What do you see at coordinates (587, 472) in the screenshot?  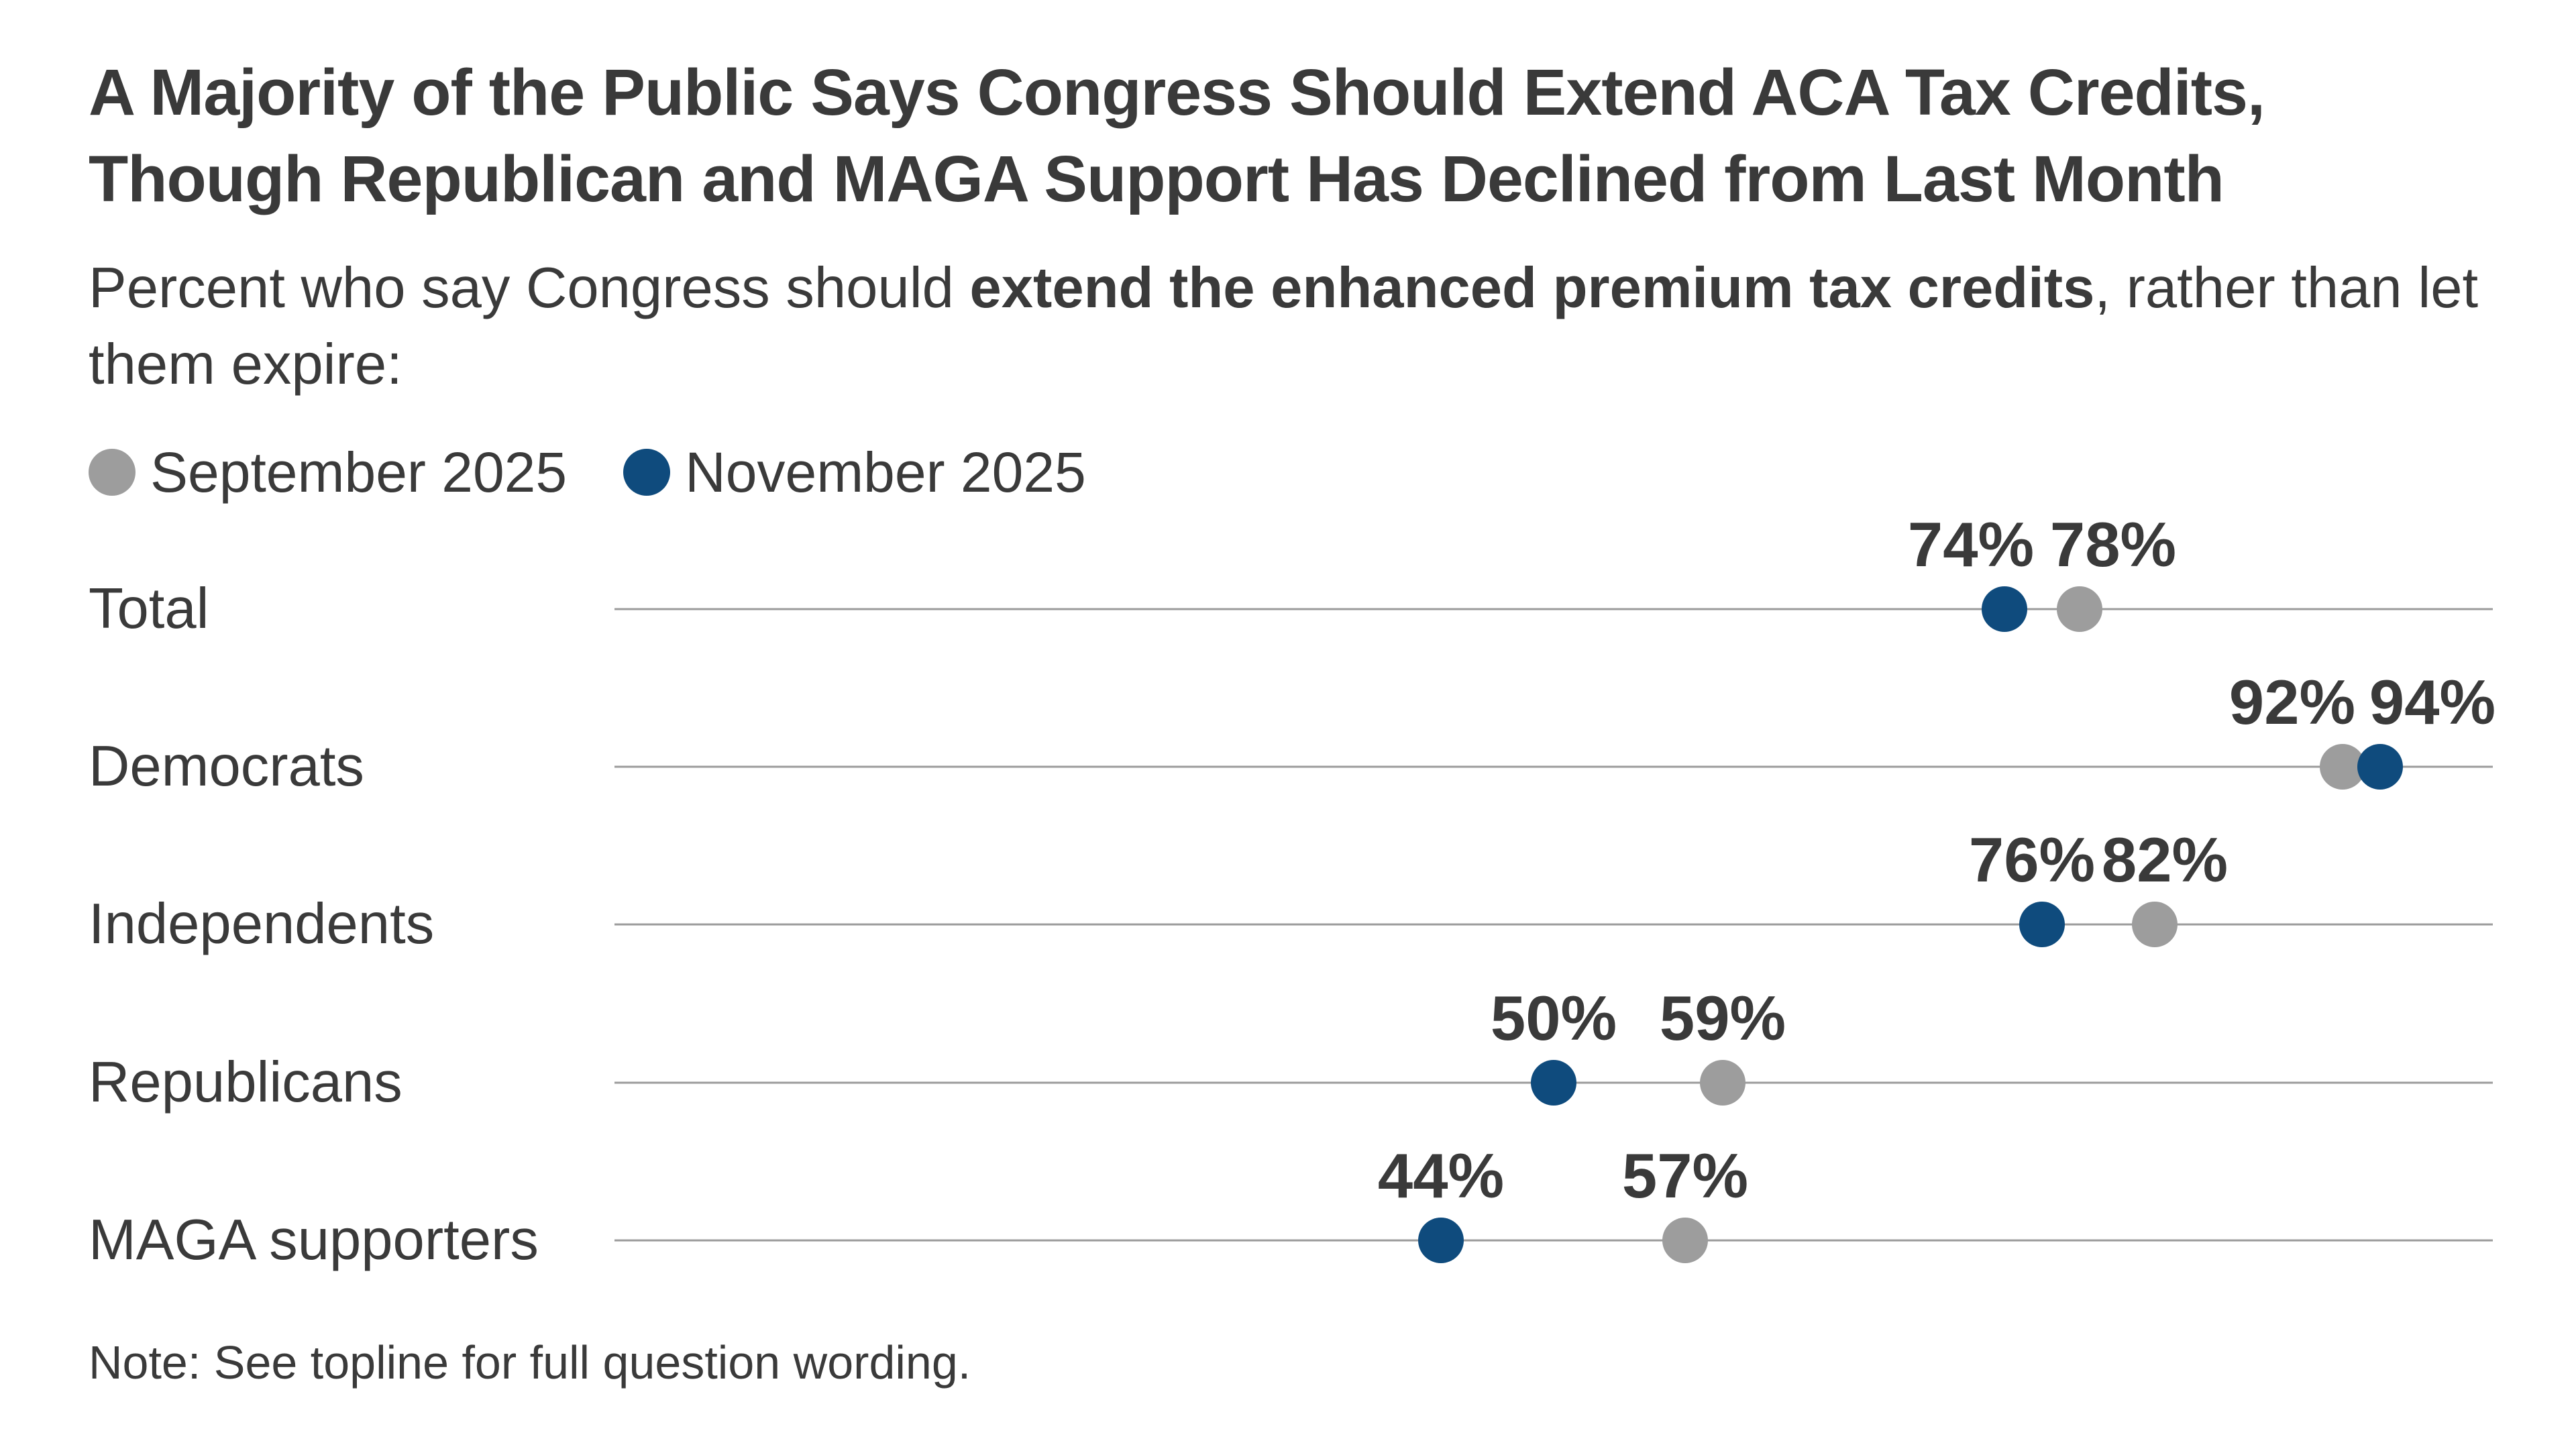 I see `legend: September 2025 November 2025` at bounding box center [587, 472].